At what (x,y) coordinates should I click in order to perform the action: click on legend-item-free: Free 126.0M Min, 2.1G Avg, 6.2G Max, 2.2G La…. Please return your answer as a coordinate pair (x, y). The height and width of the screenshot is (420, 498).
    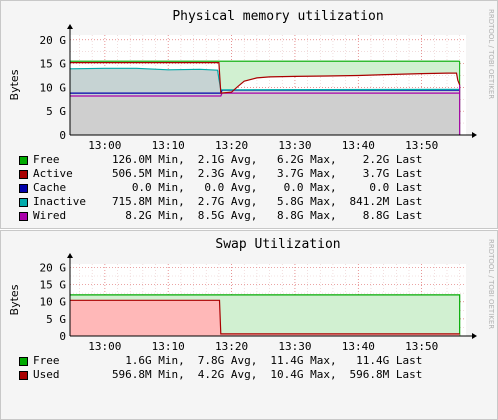
    Looking at the image, I should click on (220, 160).